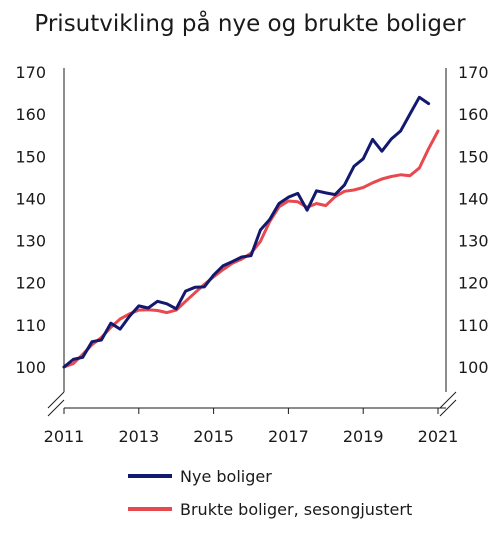 The height and width of the screenshot is (547, 500). What do you see at coordinates (30, 367) in the screenshot?
I see `y-tick-label-left: 100` at bounding box center [30, 367].